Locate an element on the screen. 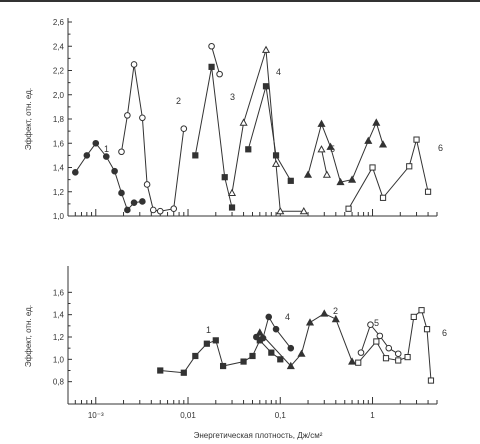  bottom-curve-label-1: 1 is located at coordinates (208, 330).